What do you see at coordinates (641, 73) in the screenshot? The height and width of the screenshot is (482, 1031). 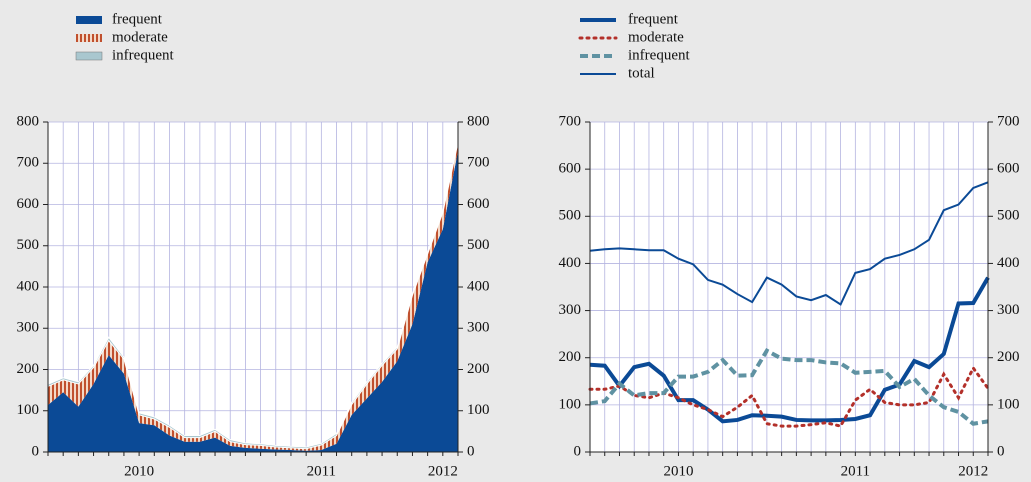 I see `legend-label: total` at bounding box center [641, 73].